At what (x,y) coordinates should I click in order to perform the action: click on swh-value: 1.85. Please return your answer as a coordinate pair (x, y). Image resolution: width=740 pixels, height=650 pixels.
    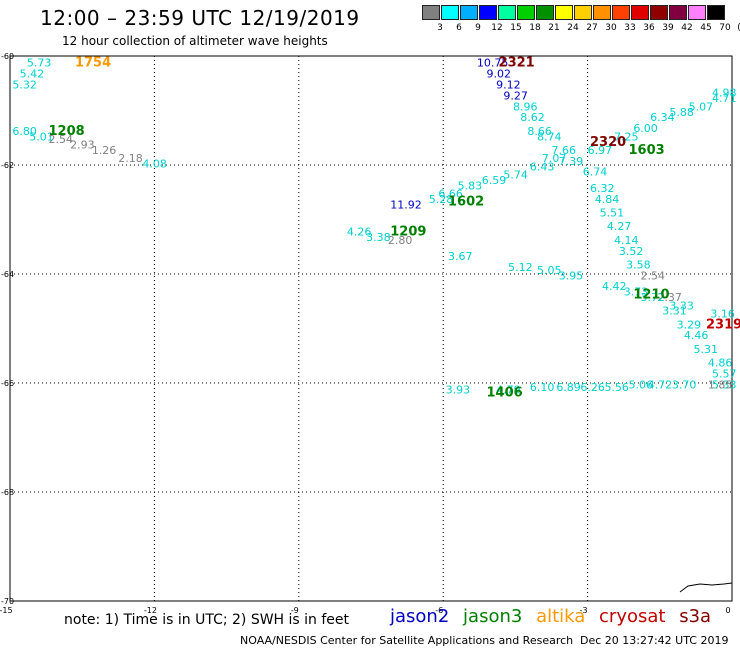
    Looking at the image, I should click on (720, 384).